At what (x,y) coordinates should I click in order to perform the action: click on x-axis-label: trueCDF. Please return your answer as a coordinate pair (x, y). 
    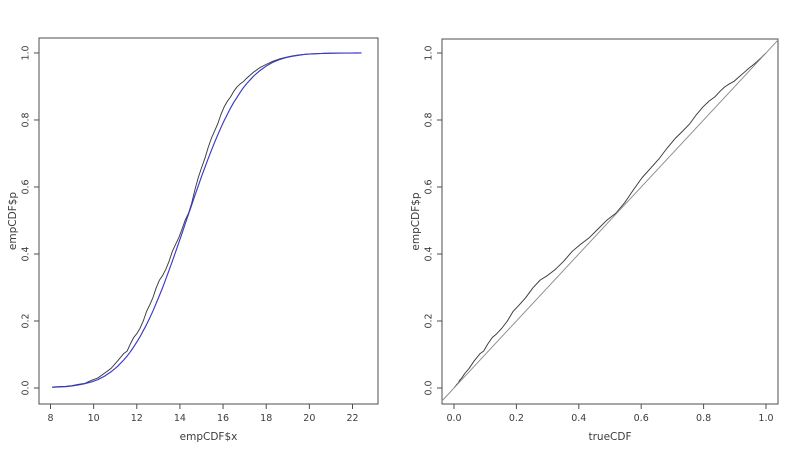
    Looking at the image, I should click on (609, 437).